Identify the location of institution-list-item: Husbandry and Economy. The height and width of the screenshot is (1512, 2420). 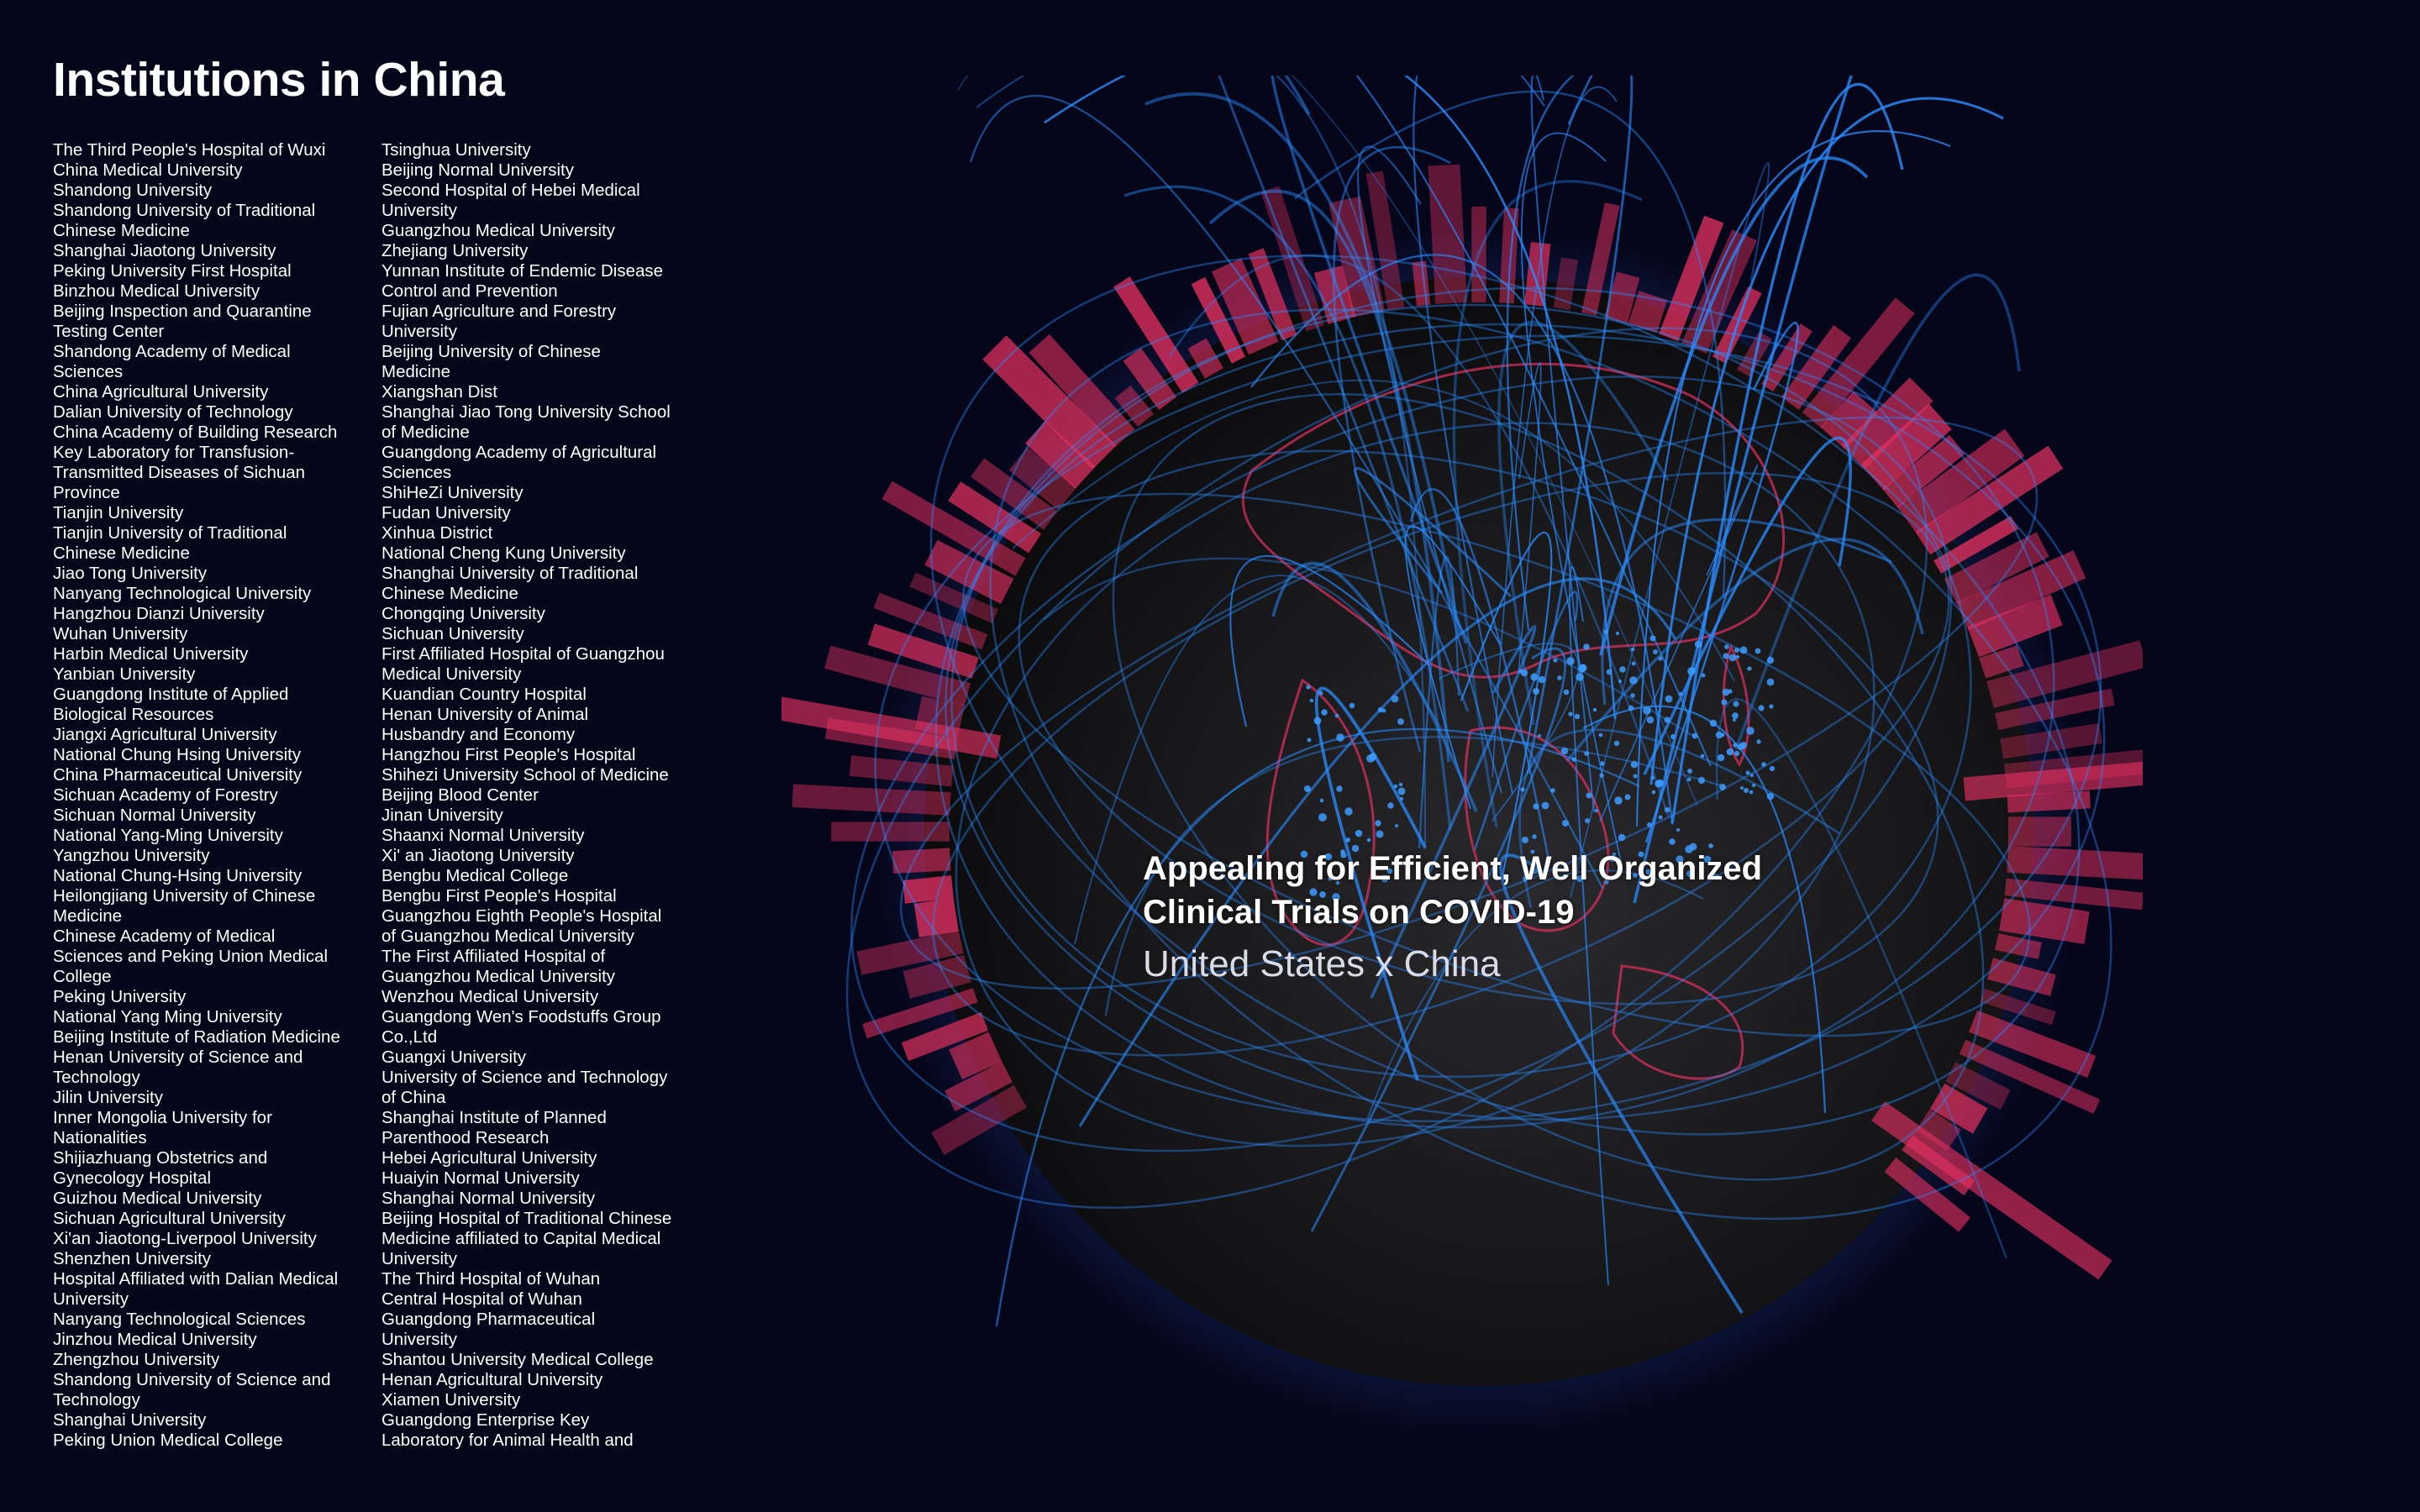
(479, 734).